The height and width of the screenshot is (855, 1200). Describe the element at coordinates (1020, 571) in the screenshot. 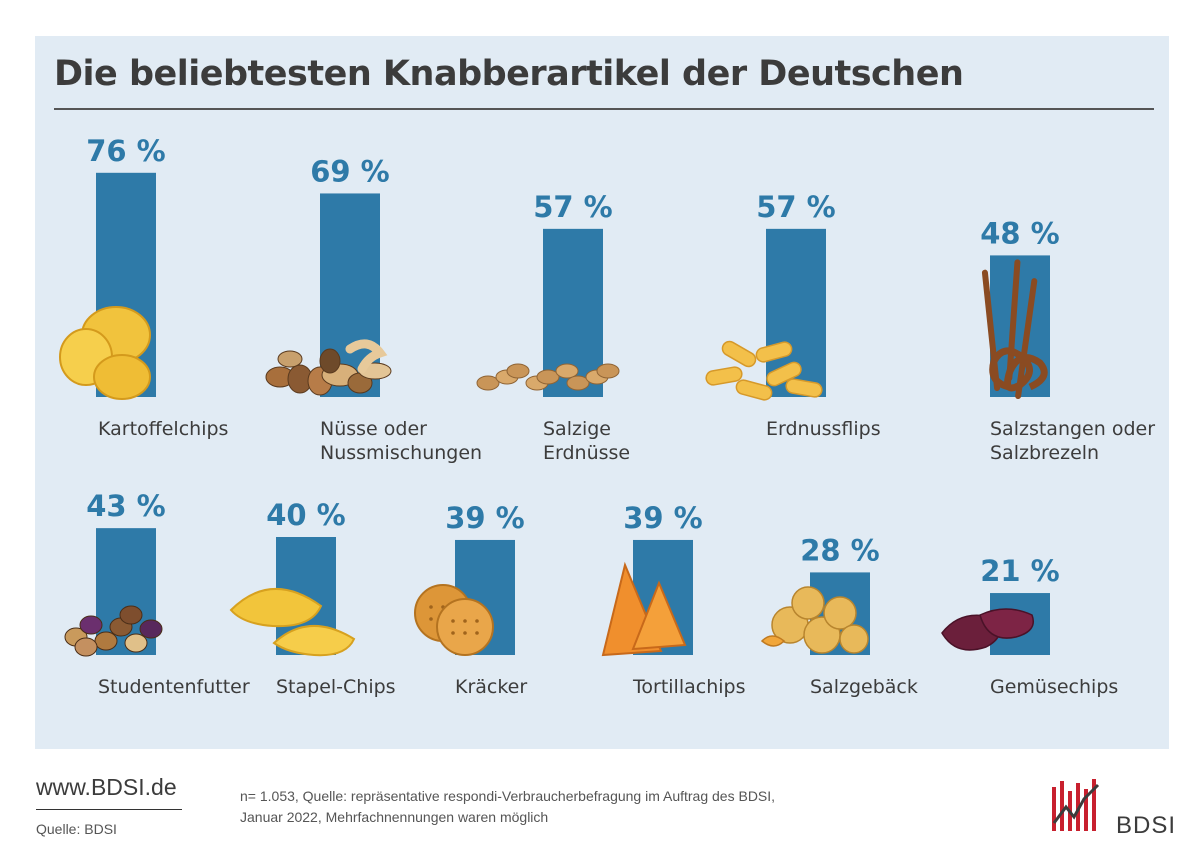

I see `value-label: 21 %` at that location.